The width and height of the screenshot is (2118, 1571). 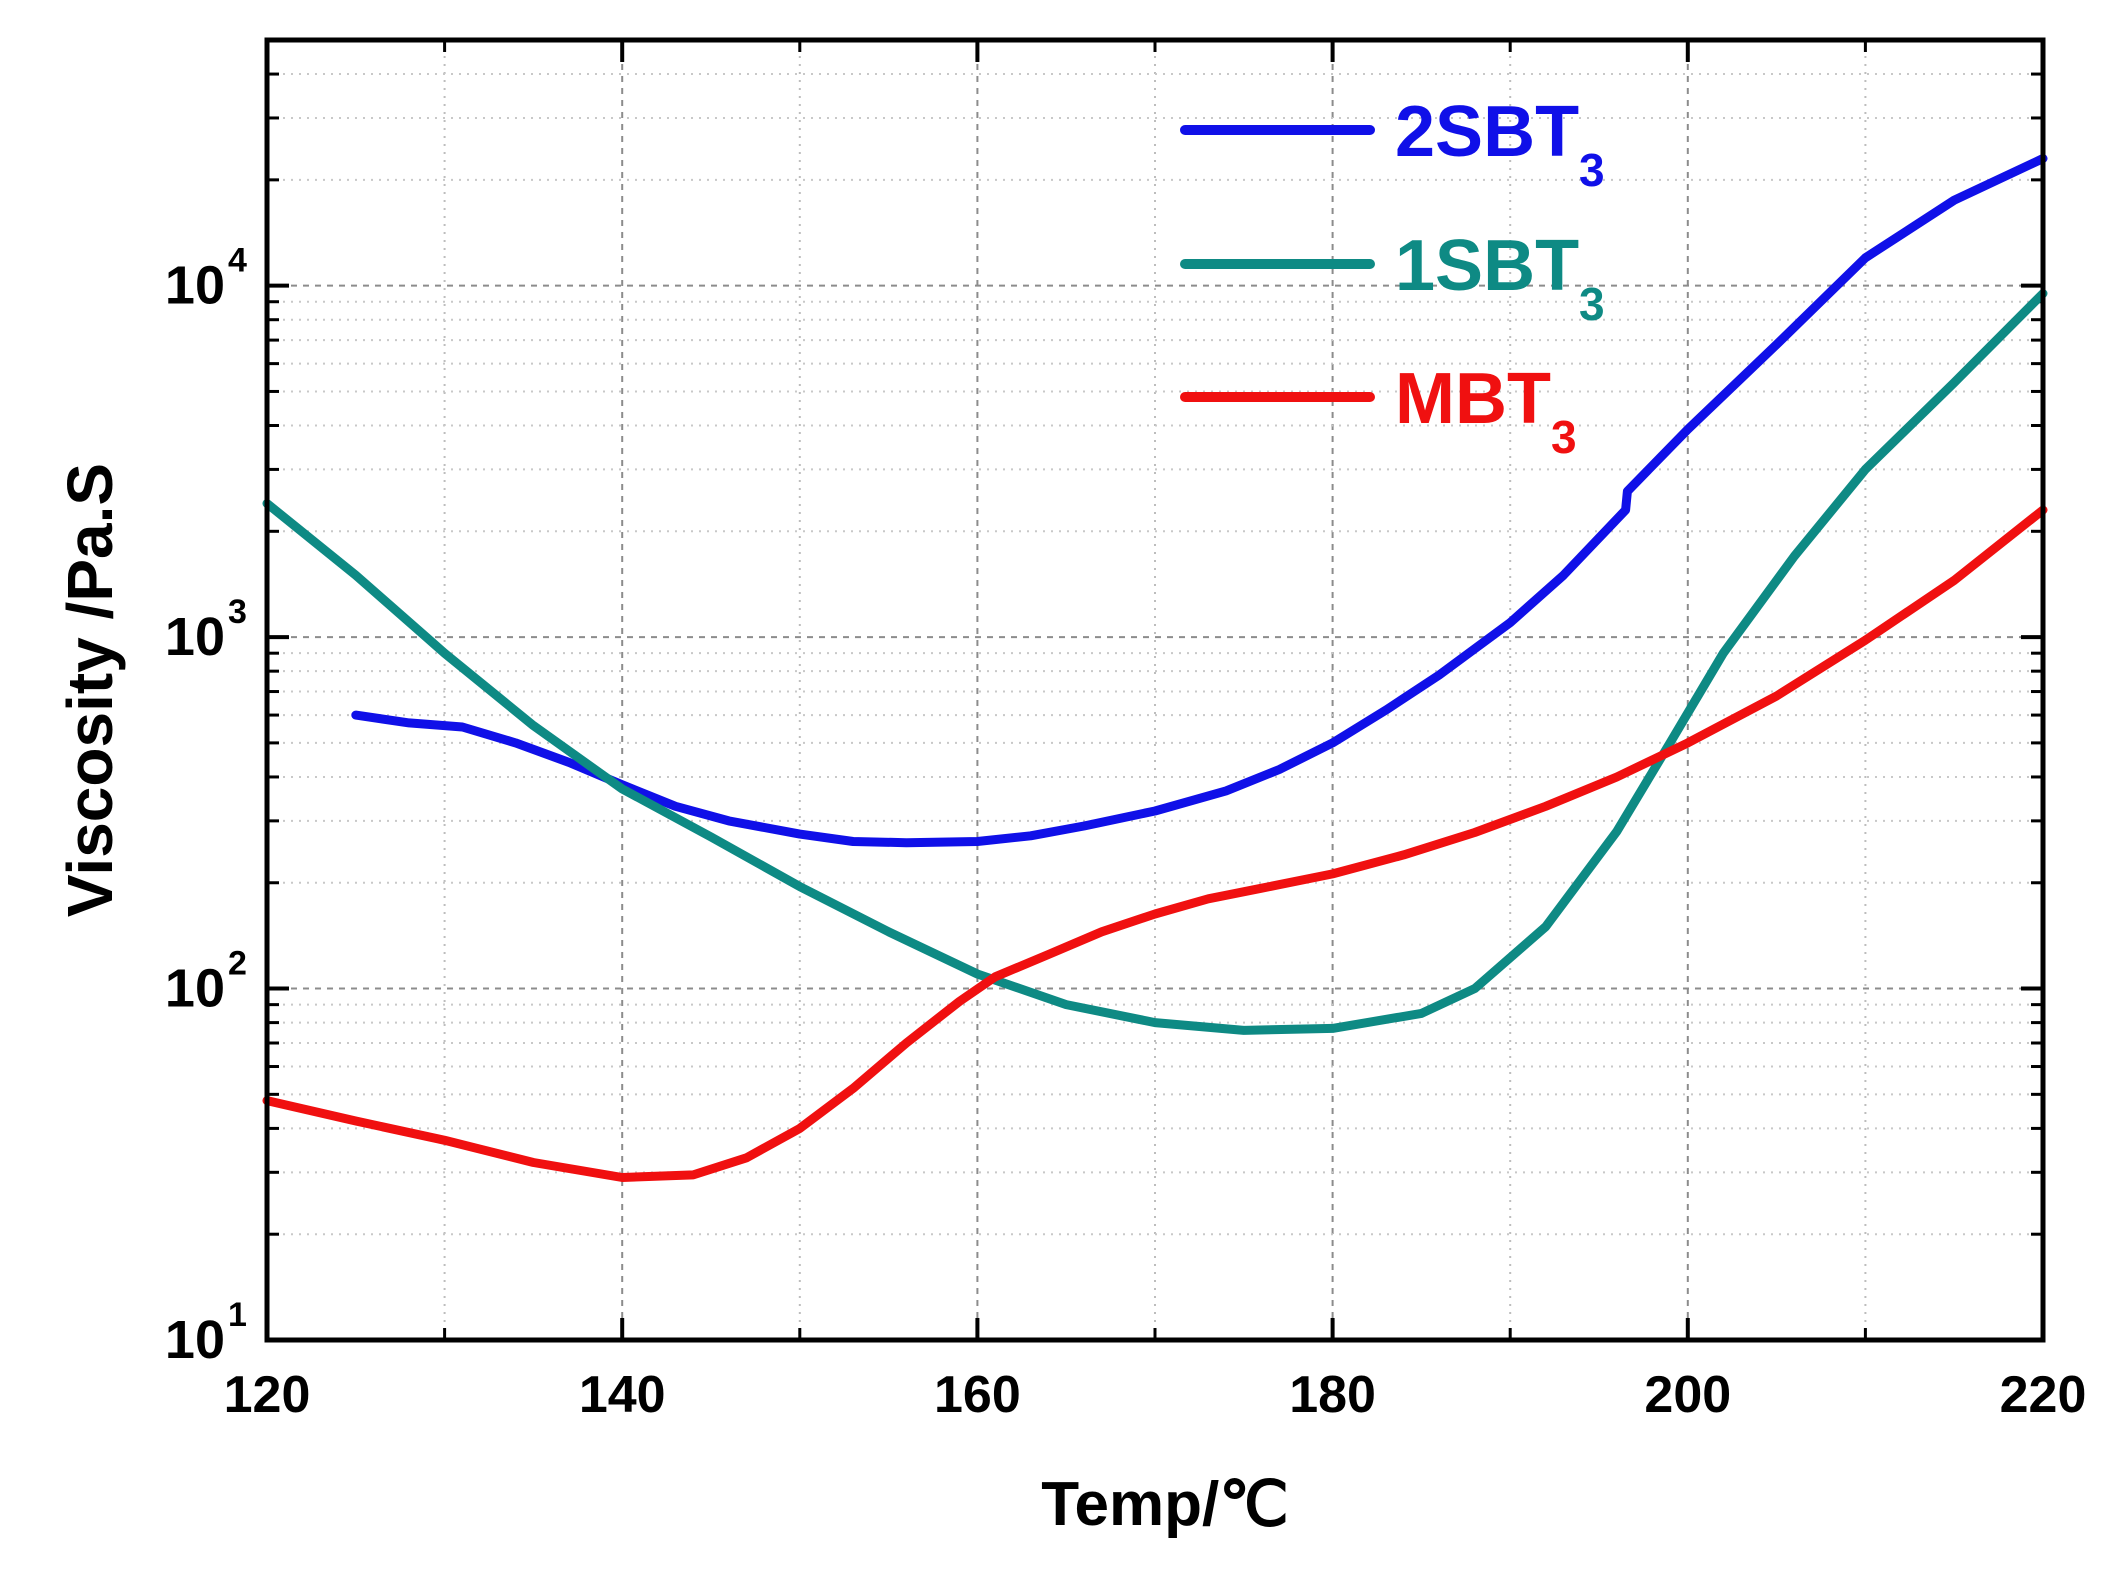 What do you see at coordinates (2043, 1395) in the screenshot?
I see `x-tick-label: 220` at bounding box center [2043, 1395].